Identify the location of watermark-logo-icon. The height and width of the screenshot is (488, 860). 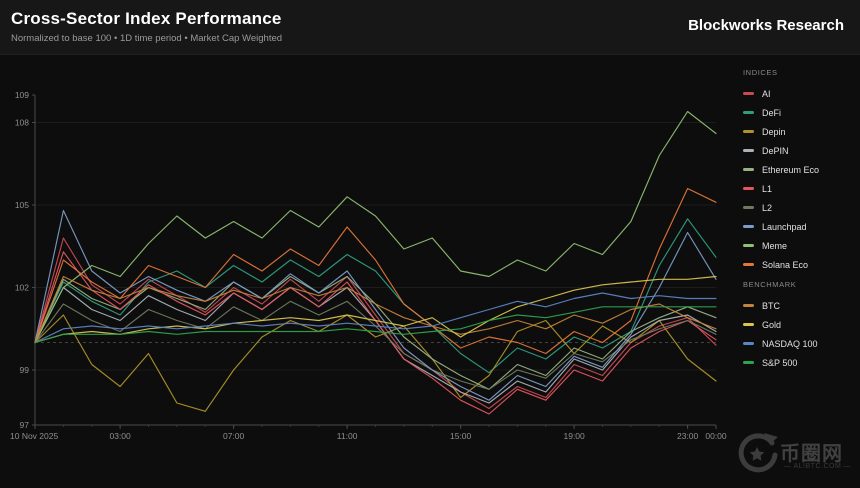
(757, 454).